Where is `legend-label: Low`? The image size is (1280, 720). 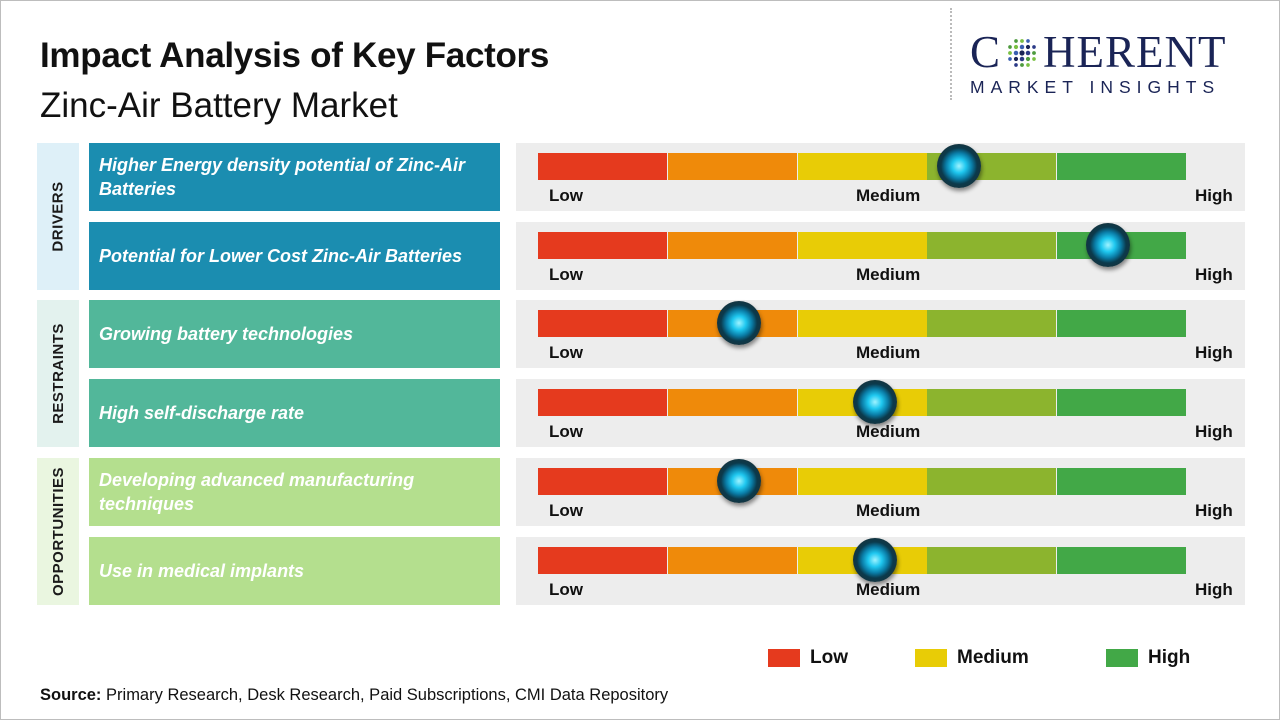 legend-label: Low is located at coordinates (829, 657).